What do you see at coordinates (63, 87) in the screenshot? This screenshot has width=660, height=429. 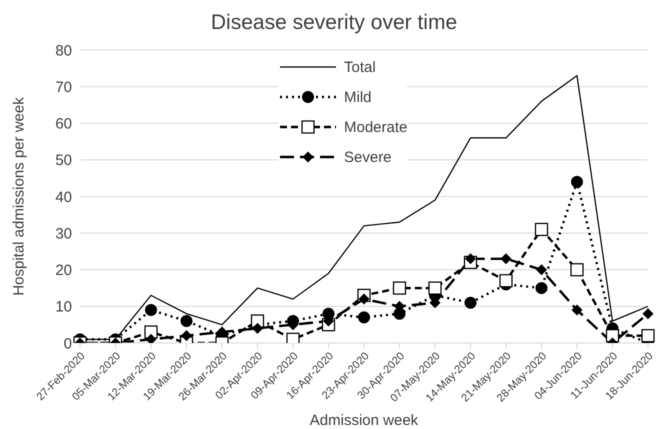 I see `y-tick-label: 70` at bounding box center [63, 87].